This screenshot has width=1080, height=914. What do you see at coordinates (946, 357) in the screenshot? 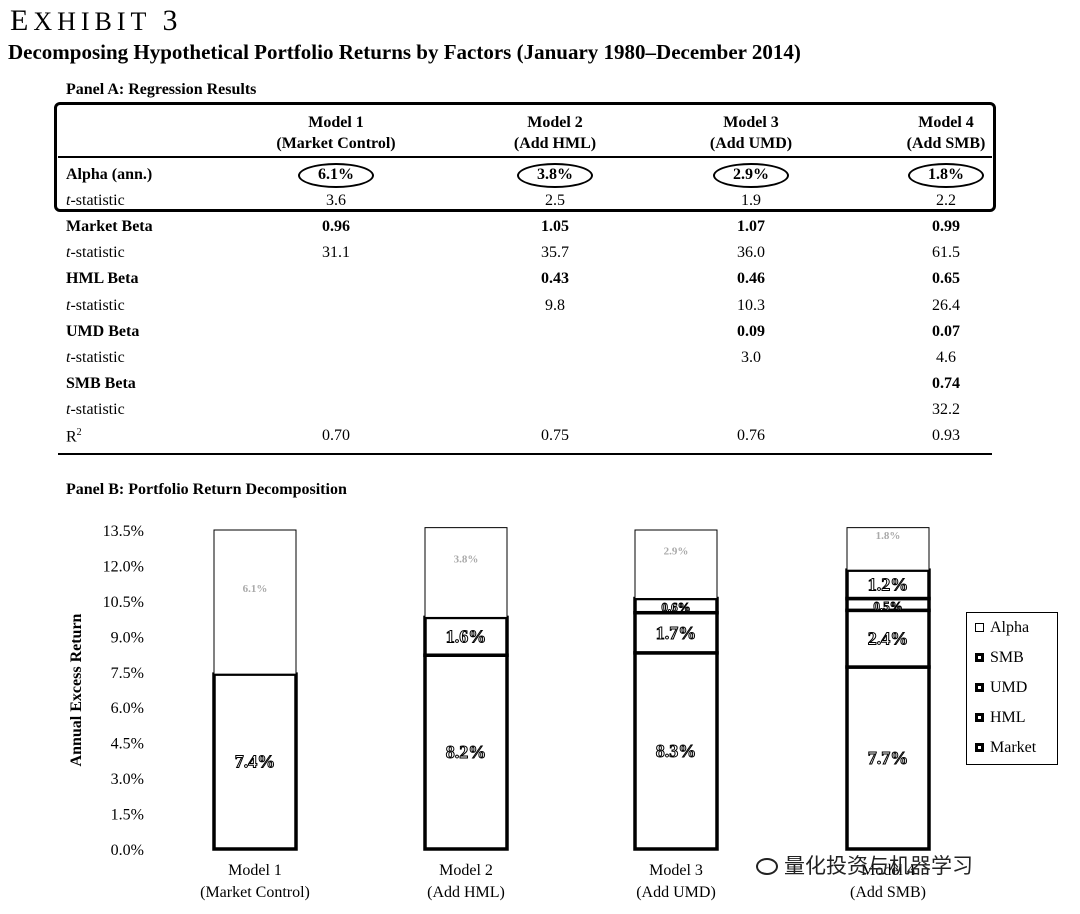
I see `table-cell: 4.6` at bounding box center [946, 357].